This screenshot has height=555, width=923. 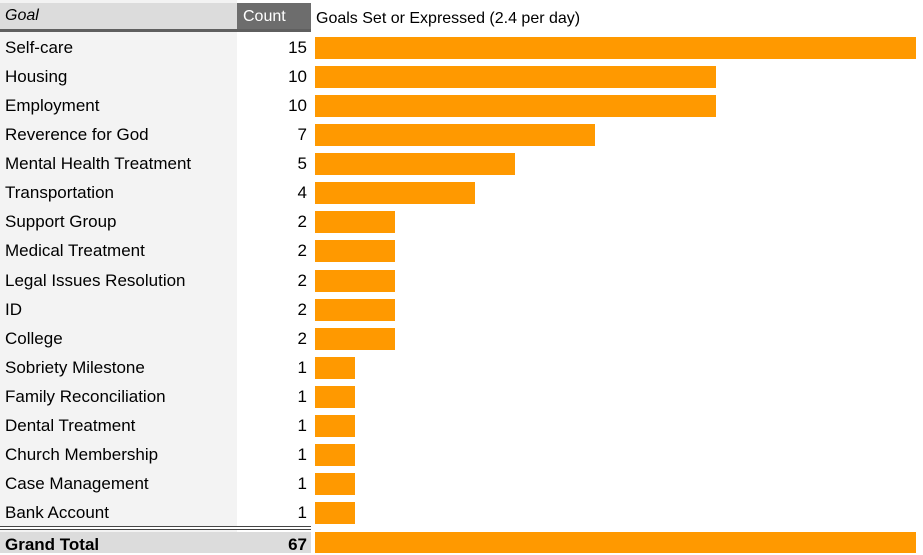 What do you see at coordinates (22, 15) in the screenshot?
I see `goal-header-label: Goal` at bounding box center [22, 15].